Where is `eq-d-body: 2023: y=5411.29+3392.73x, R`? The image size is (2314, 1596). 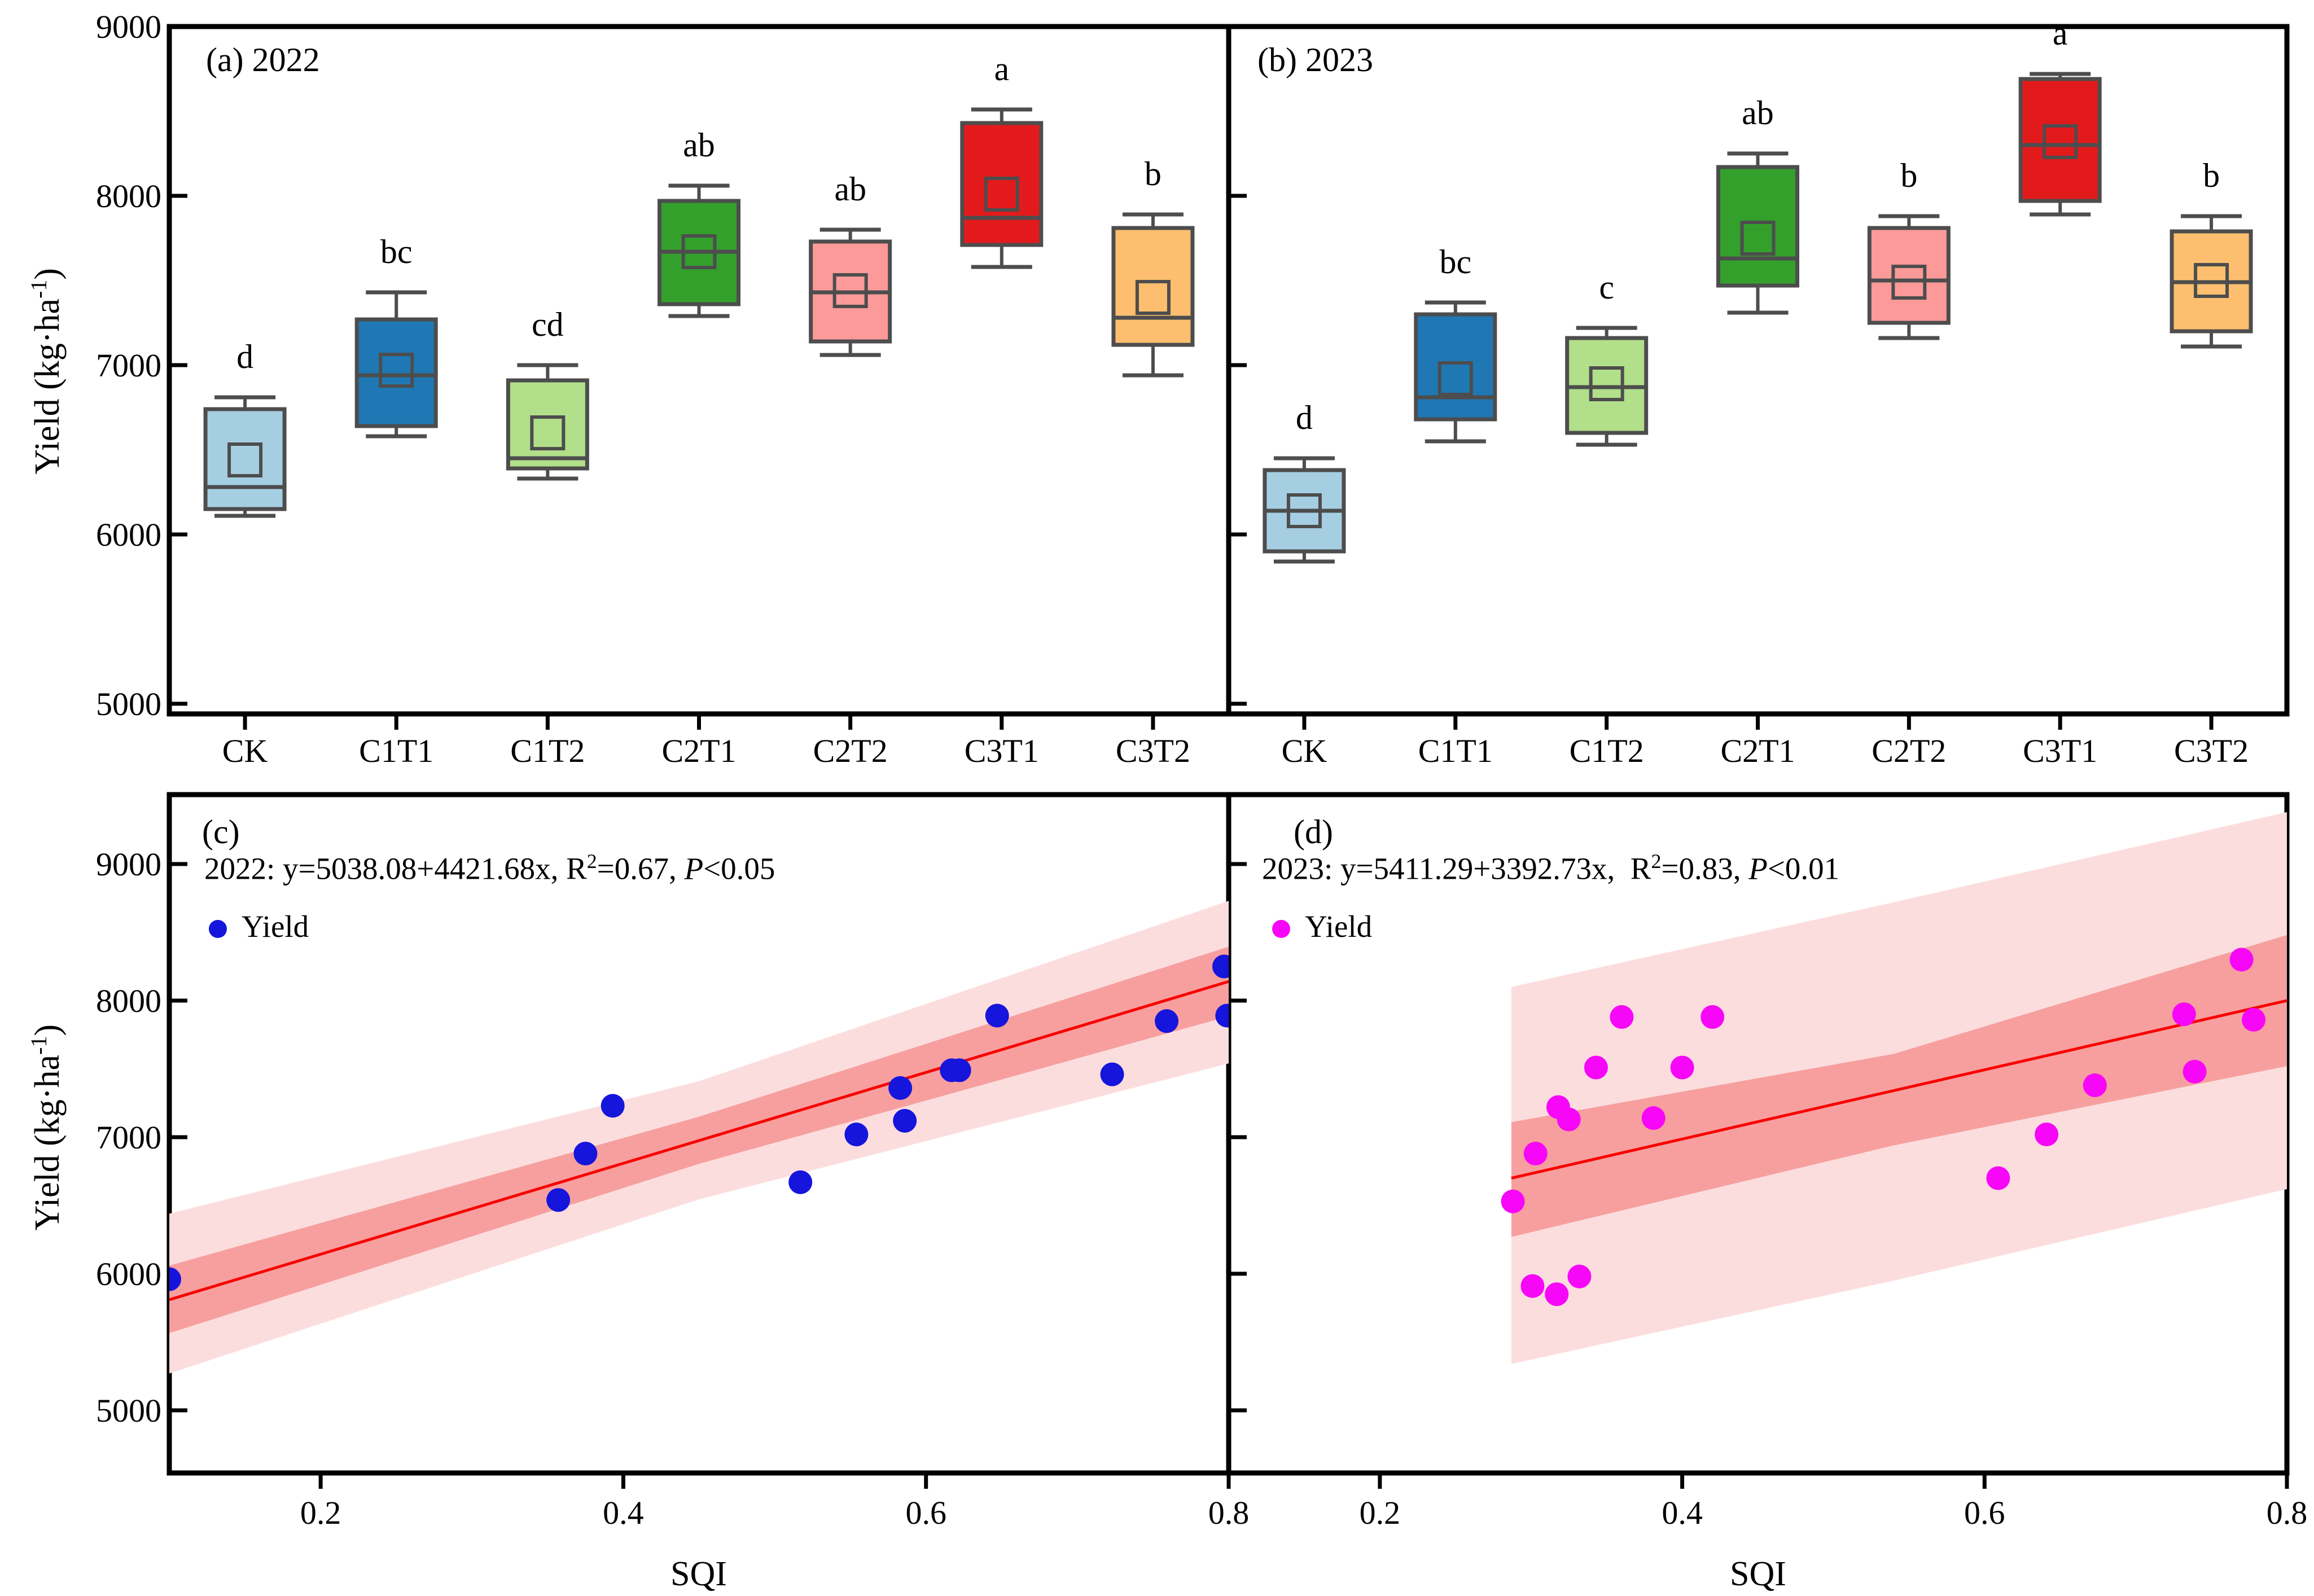 eq-d-body: 2023: y=5411.29+3392.73x, R is located at coordinates (1456, 868).